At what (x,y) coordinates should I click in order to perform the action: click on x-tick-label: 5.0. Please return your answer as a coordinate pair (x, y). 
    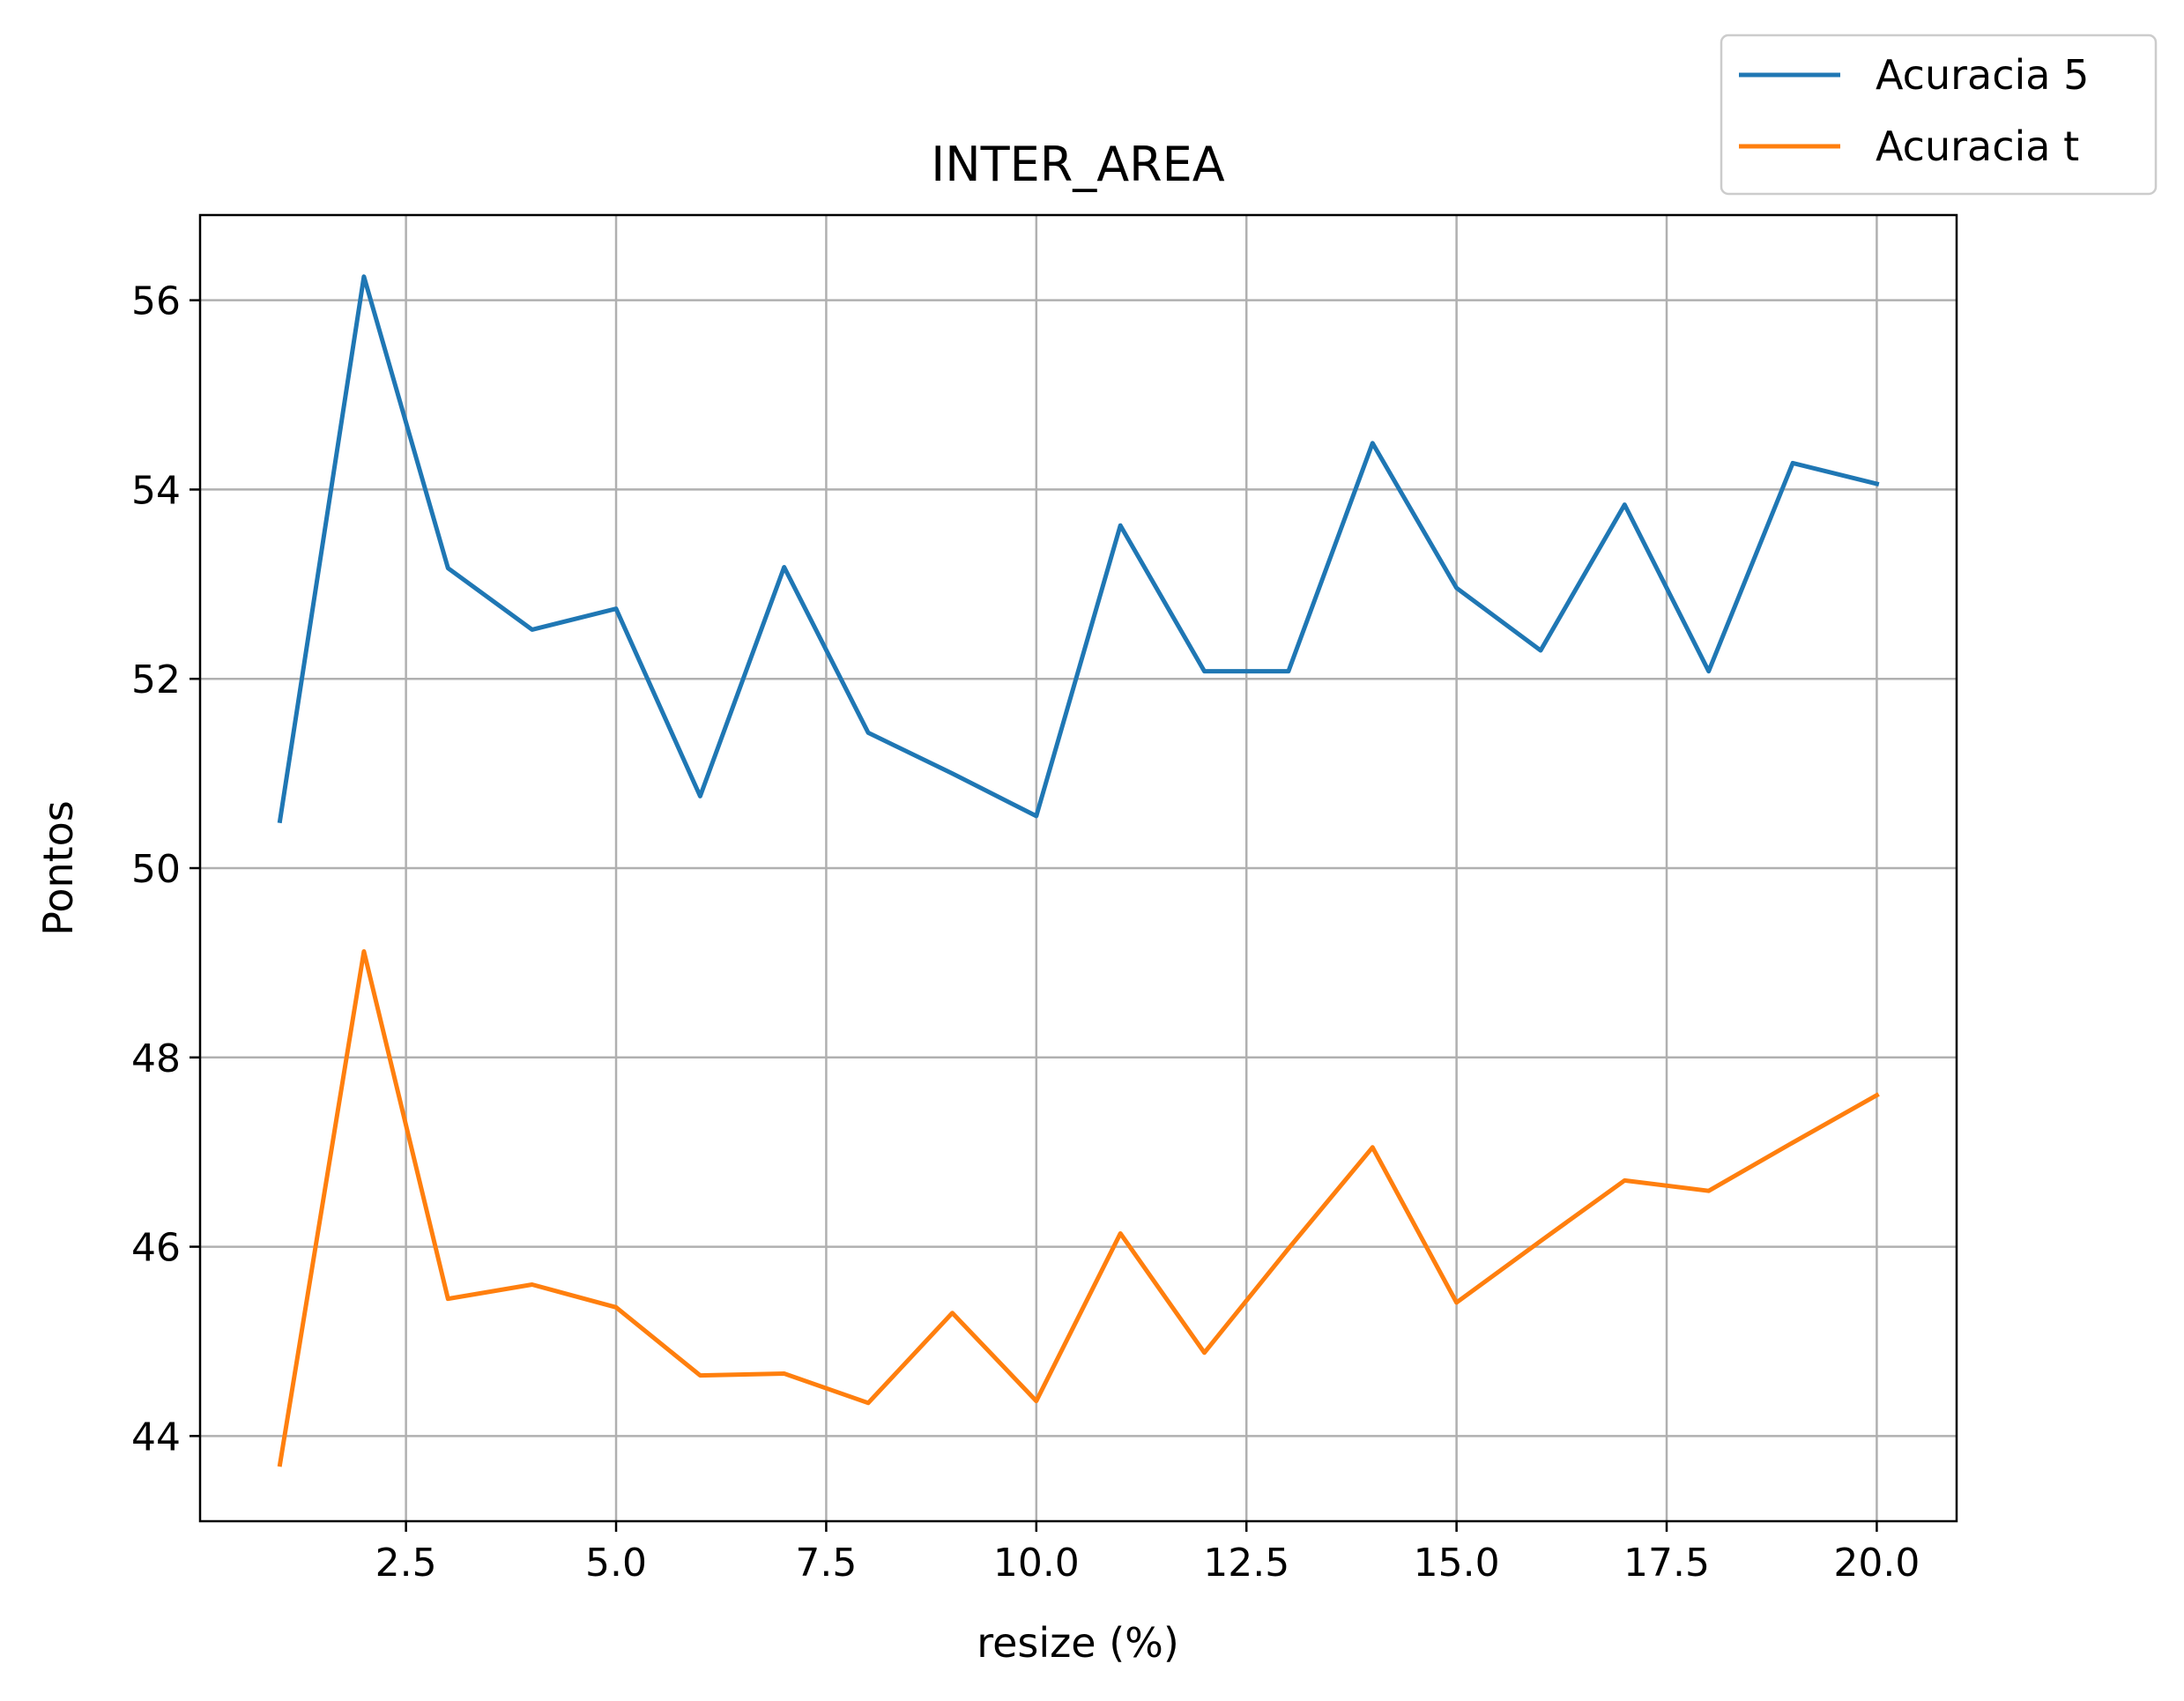
    Looking at the image, I should click on (616, 1563).